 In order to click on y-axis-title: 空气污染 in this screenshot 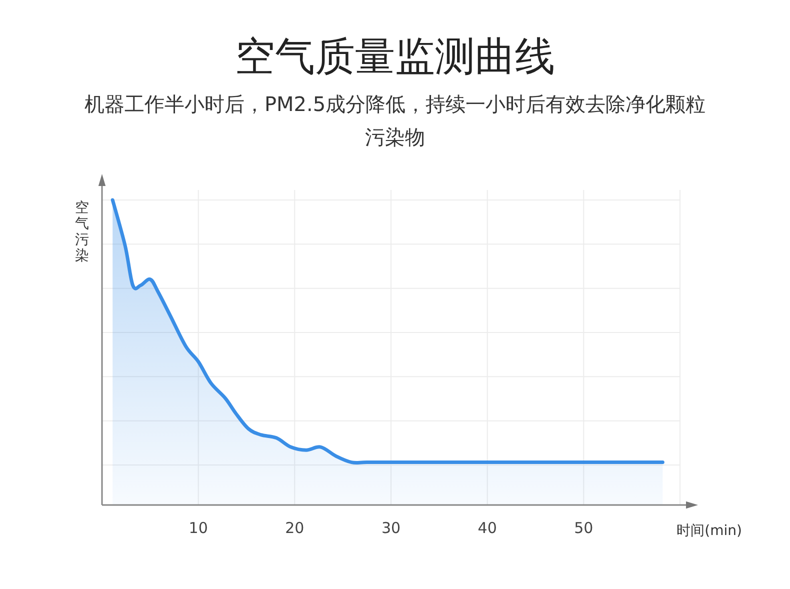, I will do `click(82, 232)`.